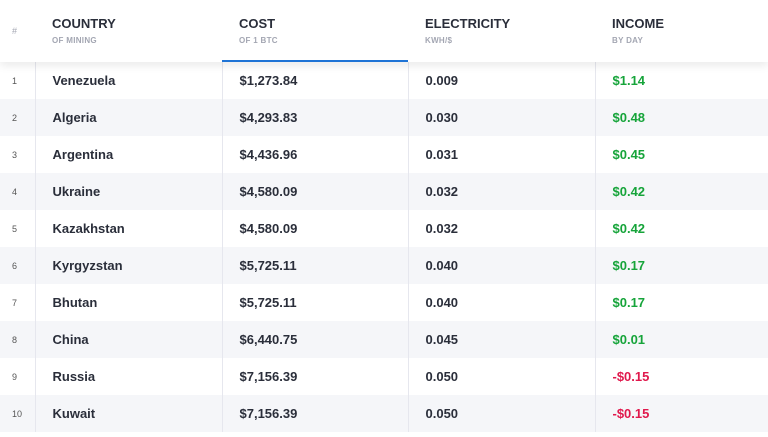 The image size is (768, 437). What do you see at coordinates (315, 31) in the screenshot?
I see `column-header: COST OF 1 BTC` at bounding box center [315, 31].